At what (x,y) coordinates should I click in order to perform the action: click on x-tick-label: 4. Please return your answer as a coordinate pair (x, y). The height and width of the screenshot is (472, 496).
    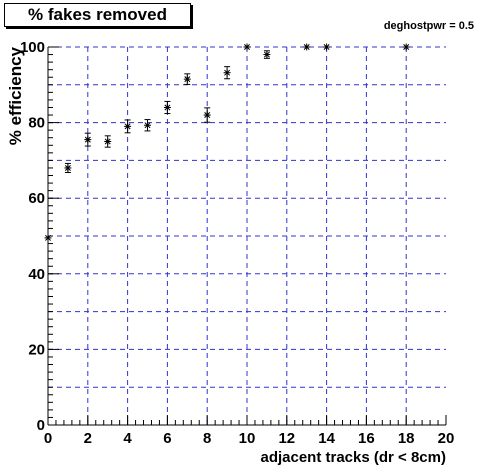
    Looking at the image, I should click on (127, 438).